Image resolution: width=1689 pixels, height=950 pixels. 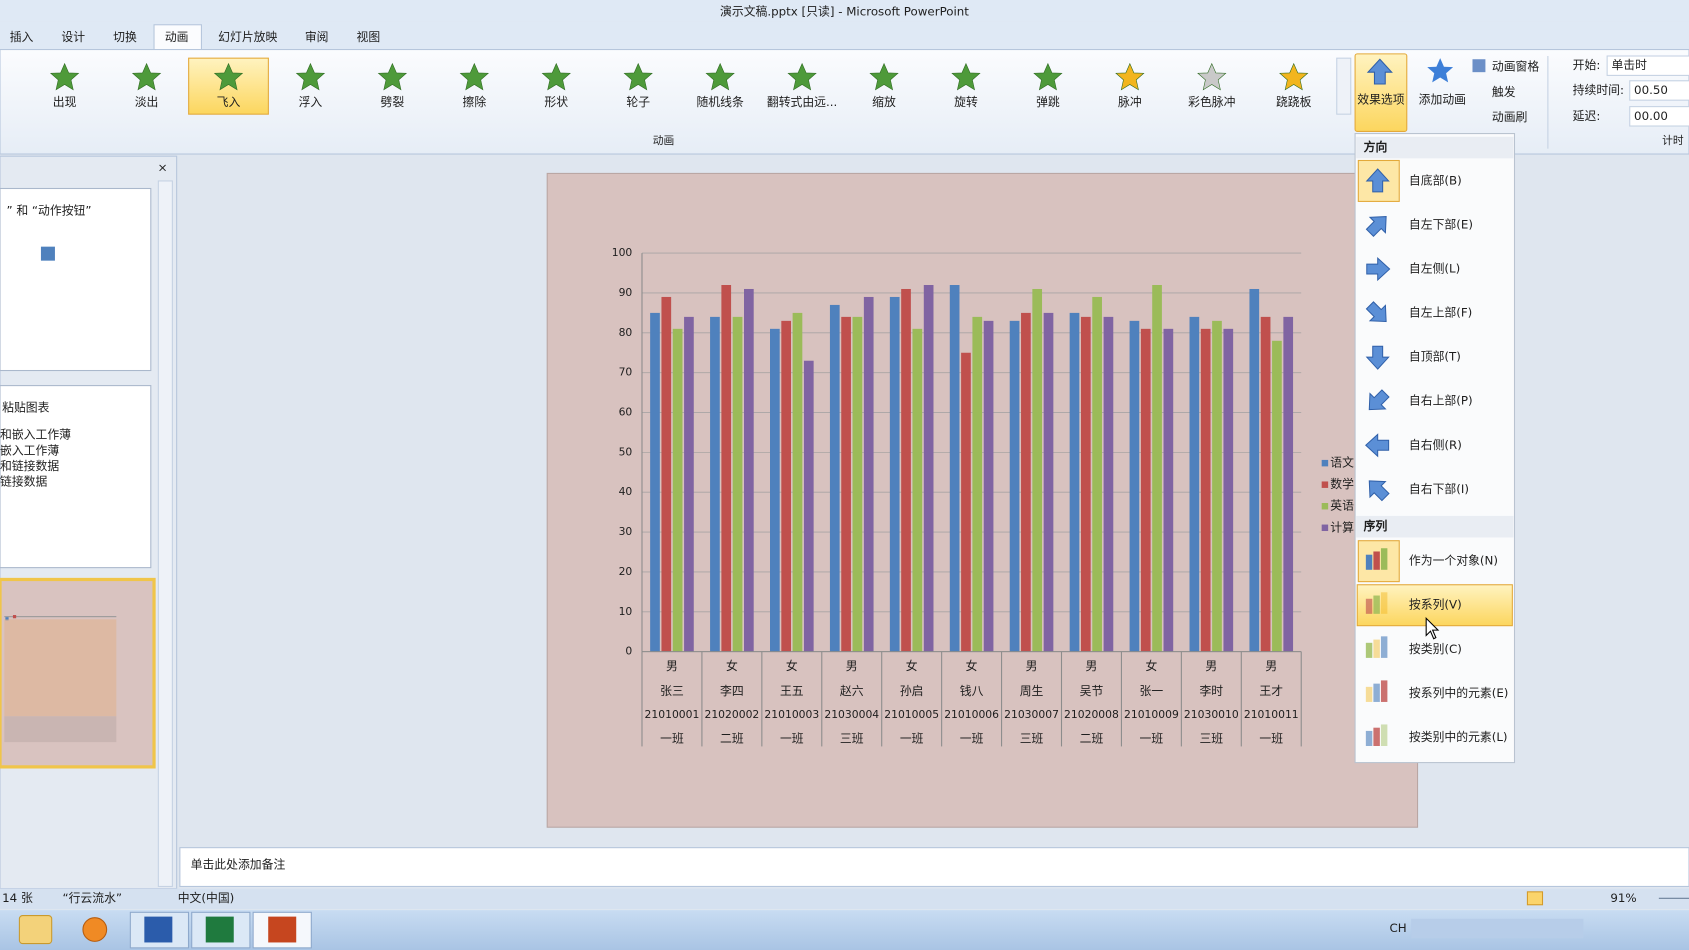 I want to click on delay-field, so click(x=1659, y=116).